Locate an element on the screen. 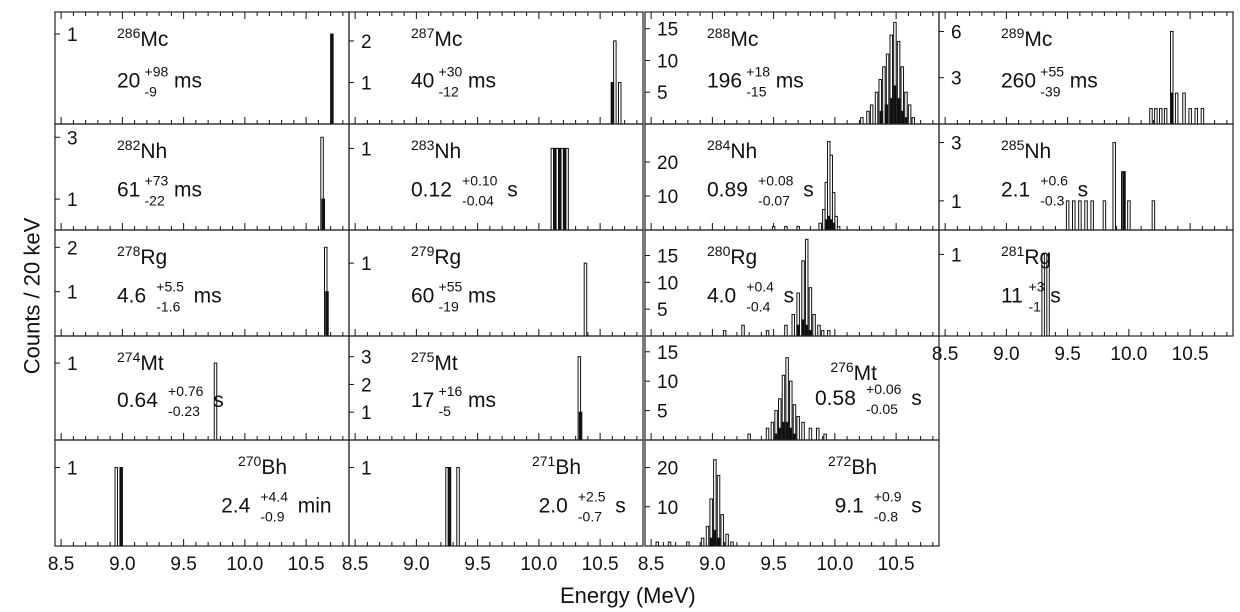 This screenshot has width=1240, height=612. isotope-label: 279Rg is located at coordinates (436, 256).